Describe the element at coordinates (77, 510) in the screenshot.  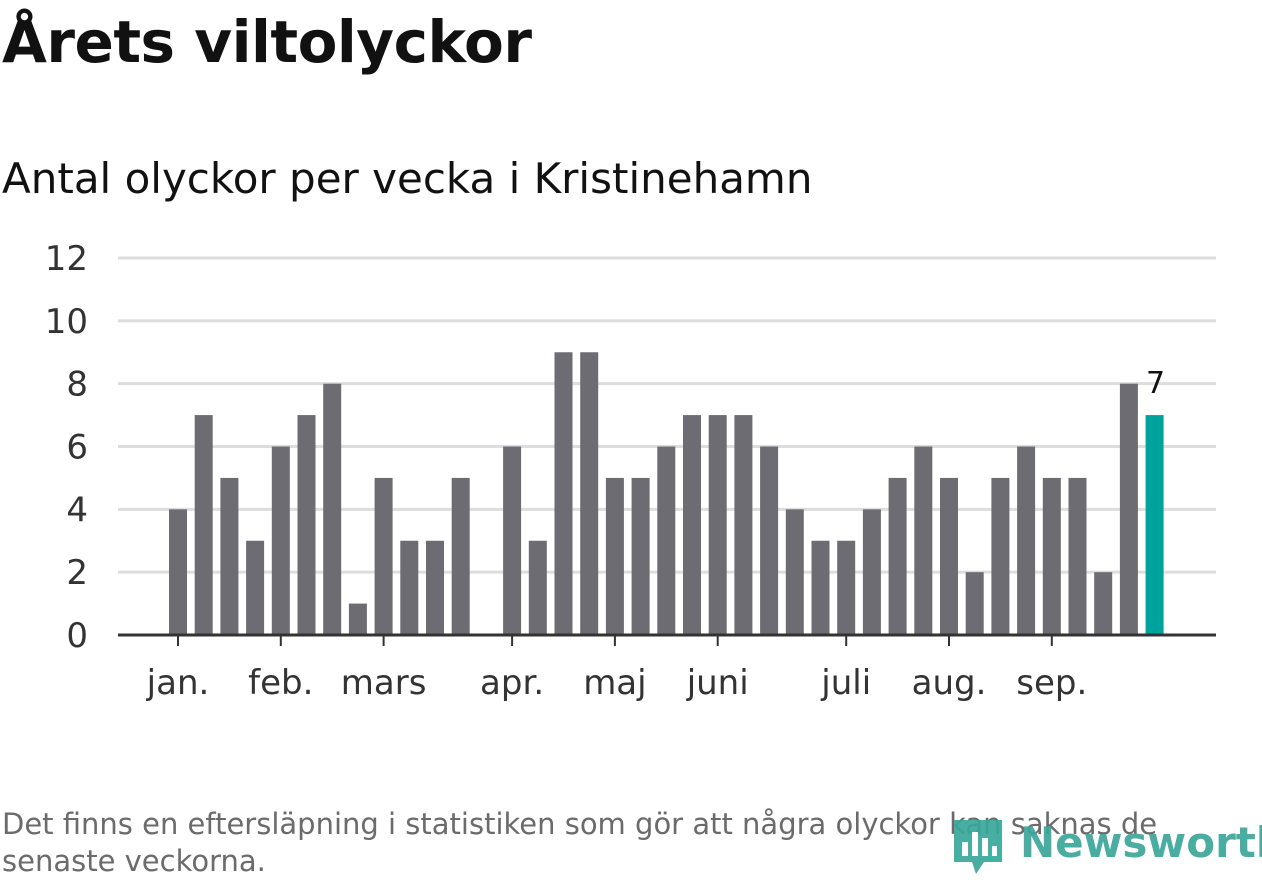
I see `y-tick-label: 4` at that location.